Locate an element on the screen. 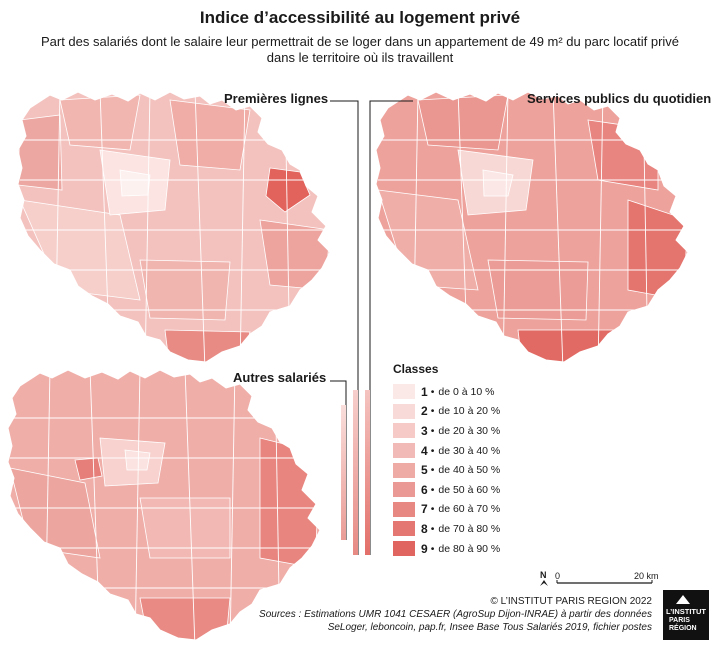 The width and height of the screenshot is (720, 646). legend-row: 1 • de 0 à 10 % is located at coordinates (468, 392).